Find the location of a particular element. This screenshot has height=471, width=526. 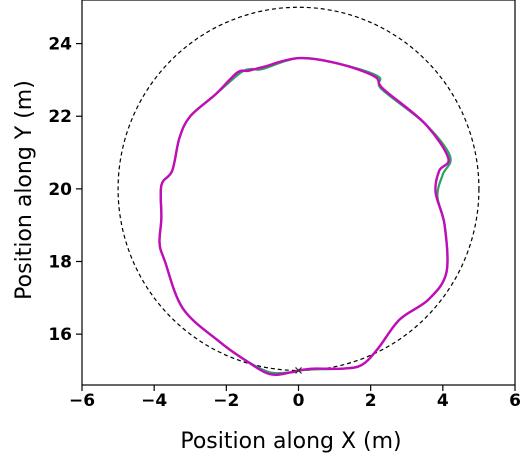

y-tick-label-0: 16 is located at coordinates (60, 335).